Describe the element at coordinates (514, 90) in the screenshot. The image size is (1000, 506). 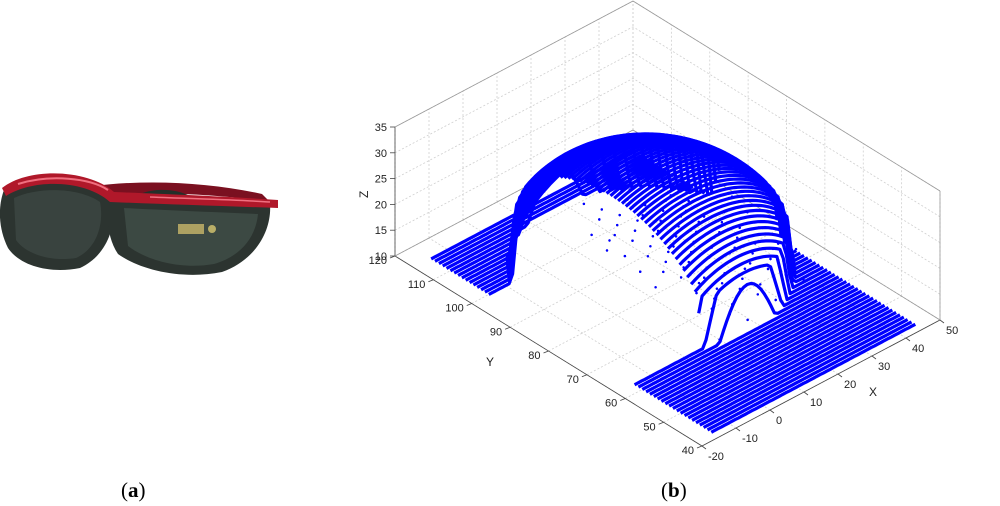
I see `grid-line-z-back` at that location.